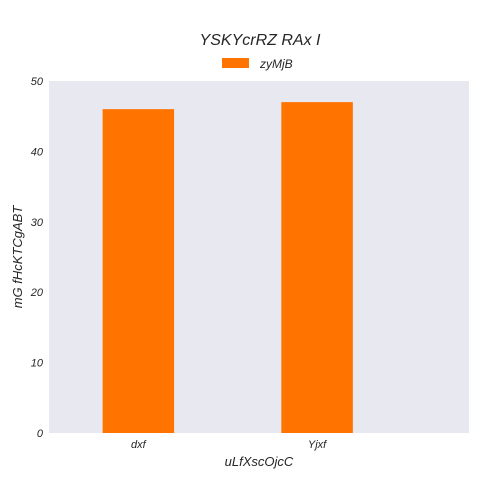 The width and height of the screenshot is (480, 480). What do you see at coordinates (276, 64) in the screenshot?
I see `legend-label: zyMjB` at bounding box center [276, 64].